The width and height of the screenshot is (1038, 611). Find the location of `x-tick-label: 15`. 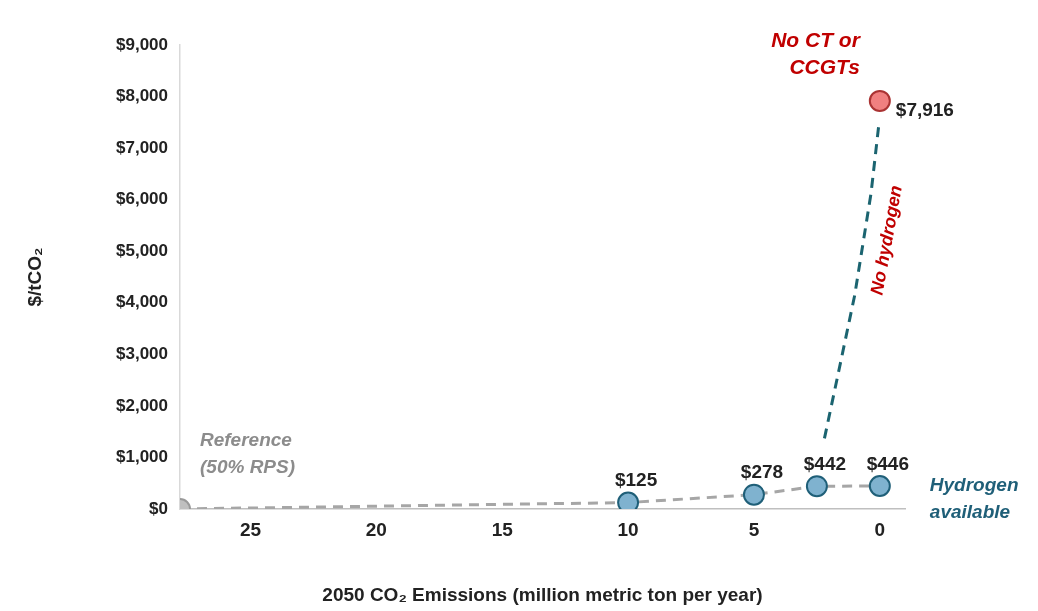

x-tick-label: 15 is located at coordinates (502, 529).